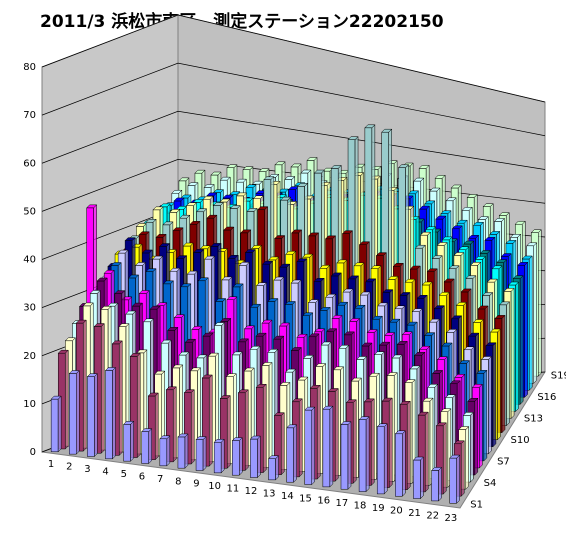 This screenshot has width=566, height=535. Describe the element at coordinates (232, 489) in the screenshot. I see `x-tick-label: 11` at that location.